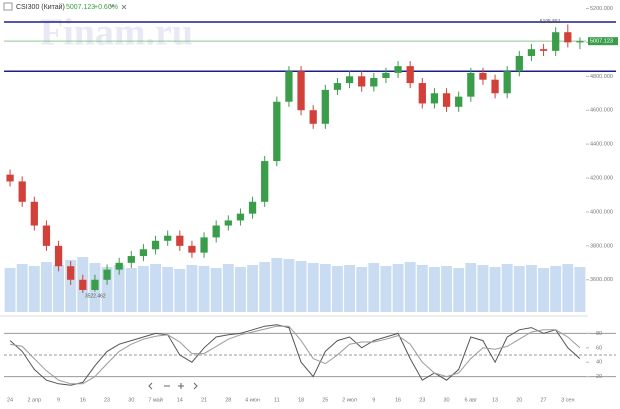 The height and width of the screenshot is (409, 620). I want to click on oscillator-line, so click(295, 355).